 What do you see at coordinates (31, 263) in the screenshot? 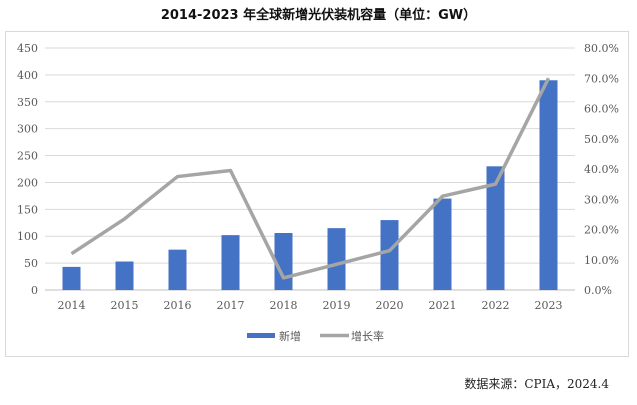
I see `left-tick-label: 50` at bounding box center [31, 263].